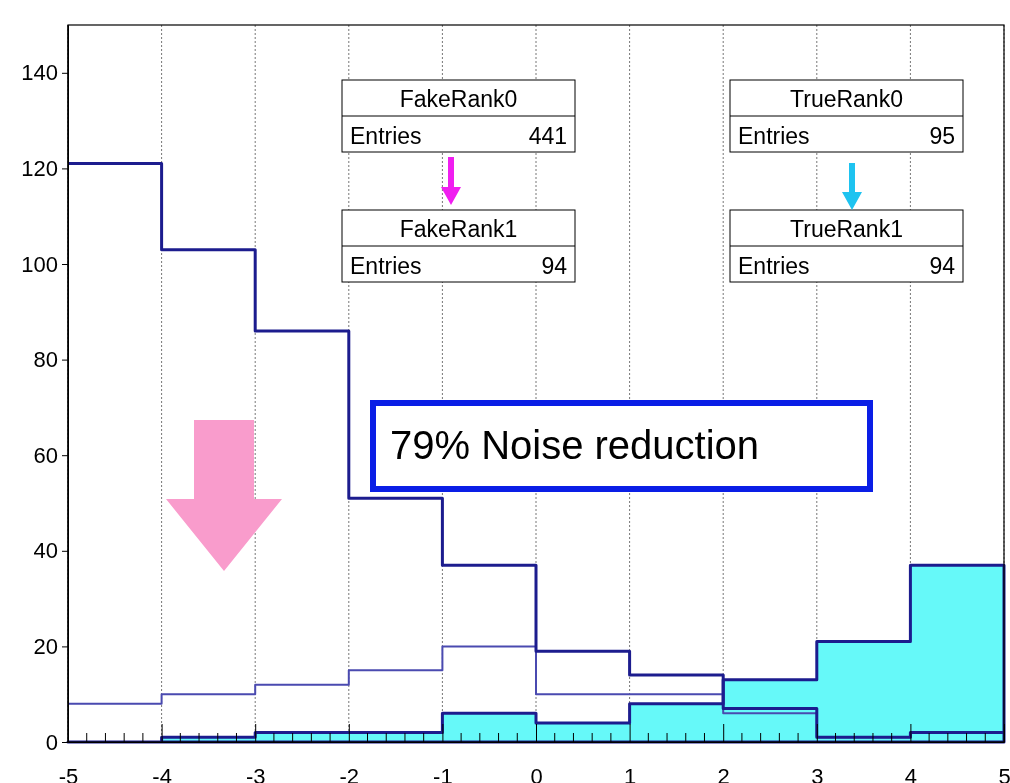  Describe the element at coordinates (45, 455) in the screenshot. I see `y-tick-label: 60` at that location.